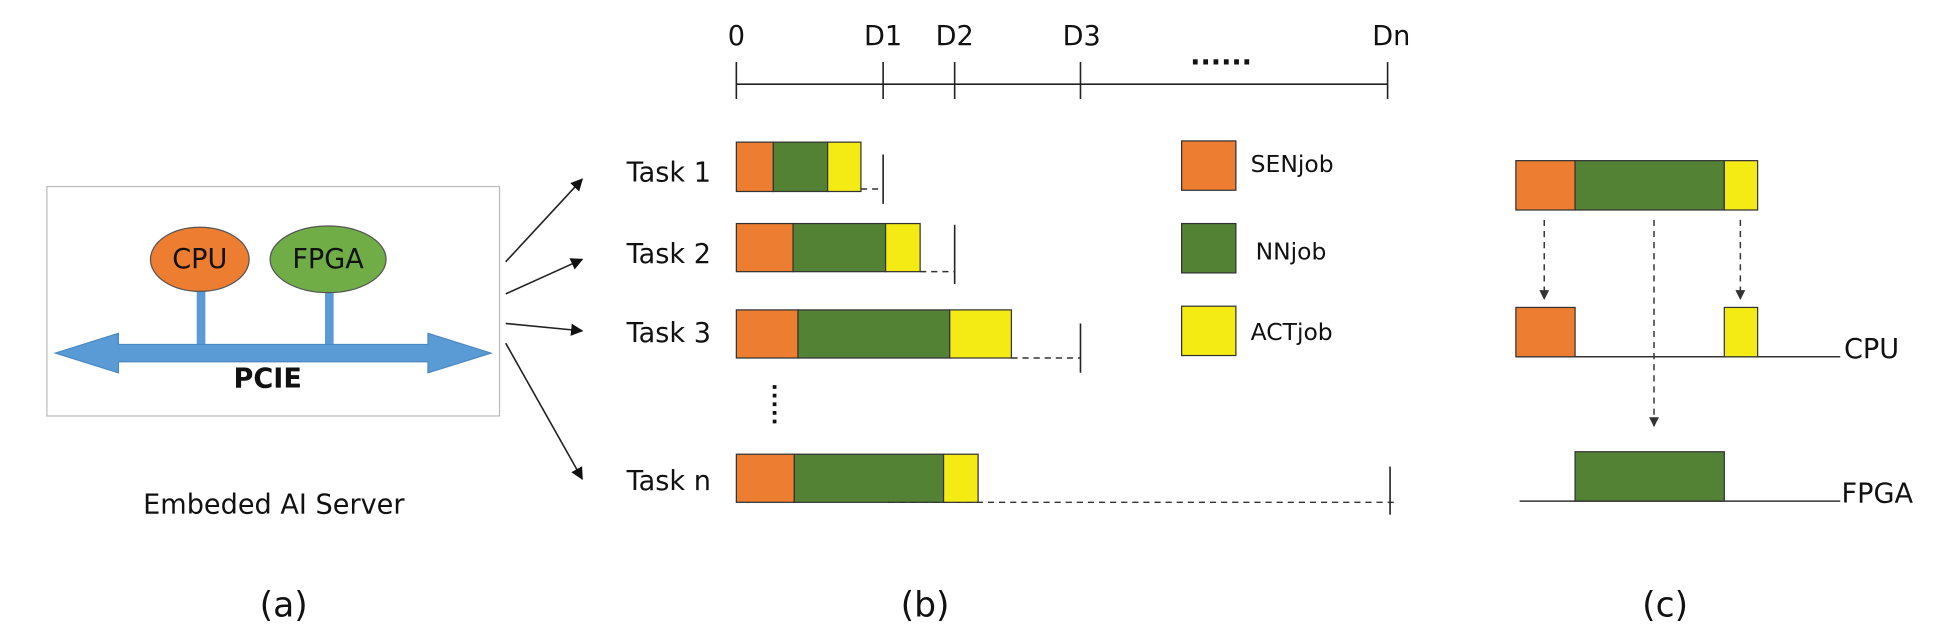 The image size is (1934, 642). What do you see at coordinates (668, 254) in the screenshot?
I see `task-label: Task 2` at bounding box center [668, 254].